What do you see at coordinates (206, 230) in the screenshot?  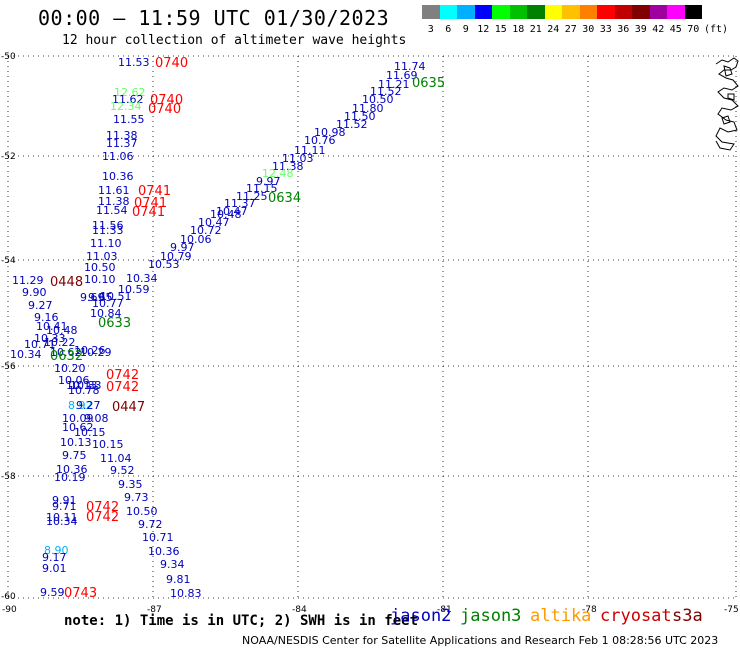 I see `wave-height-value: 10.72` at bounding box center [206, 230].